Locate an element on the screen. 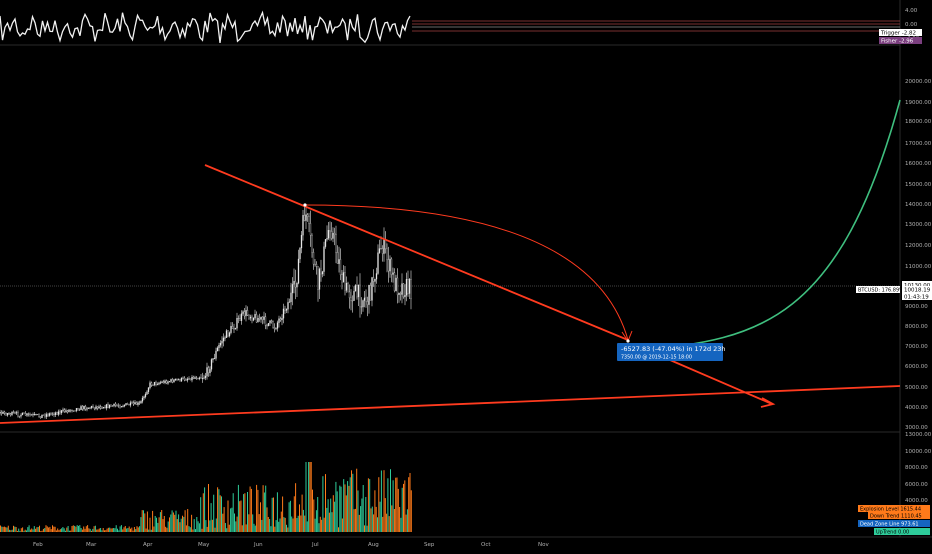  arc-end-point is located at coordinates (628, 341).